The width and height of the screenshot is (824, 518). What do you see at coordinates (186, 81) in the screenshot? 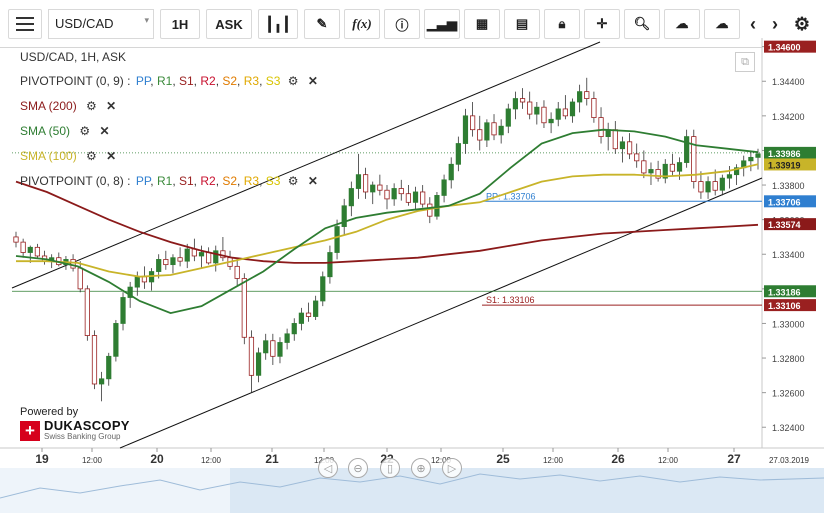
I see `pivot-1-s1: S1` at bounding box center [186, 81].